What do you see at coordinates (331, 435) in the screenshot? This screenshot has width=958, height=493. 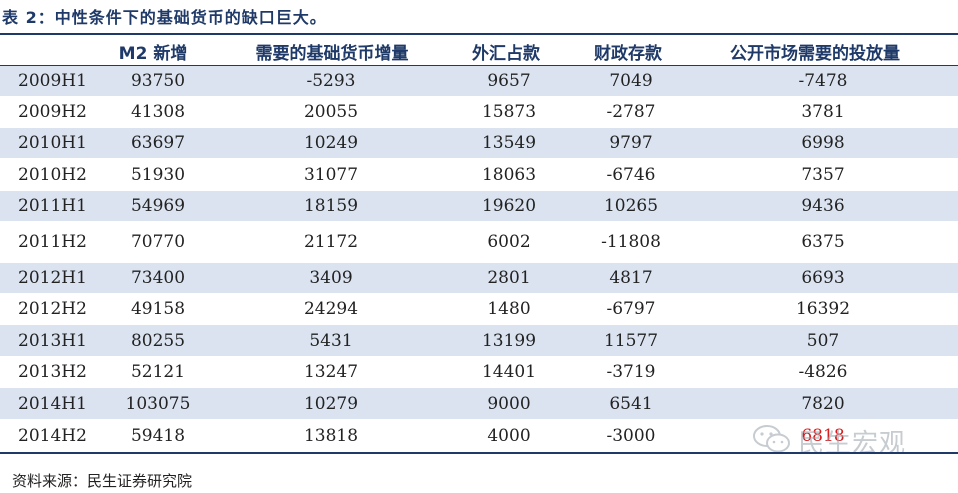 I see `cell-base-money: 13818` at bounding box center [331, 435].